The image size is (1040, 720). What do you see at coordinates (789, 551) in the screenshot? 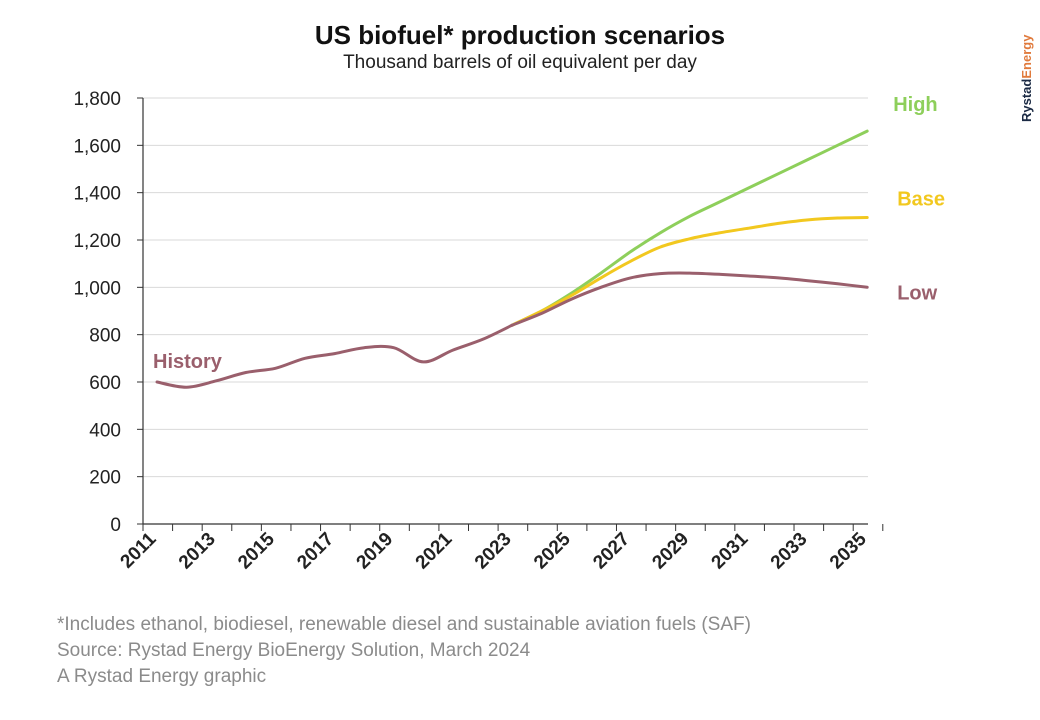
I see `x-tick-label: 2033` at bounding box center [789, 551].